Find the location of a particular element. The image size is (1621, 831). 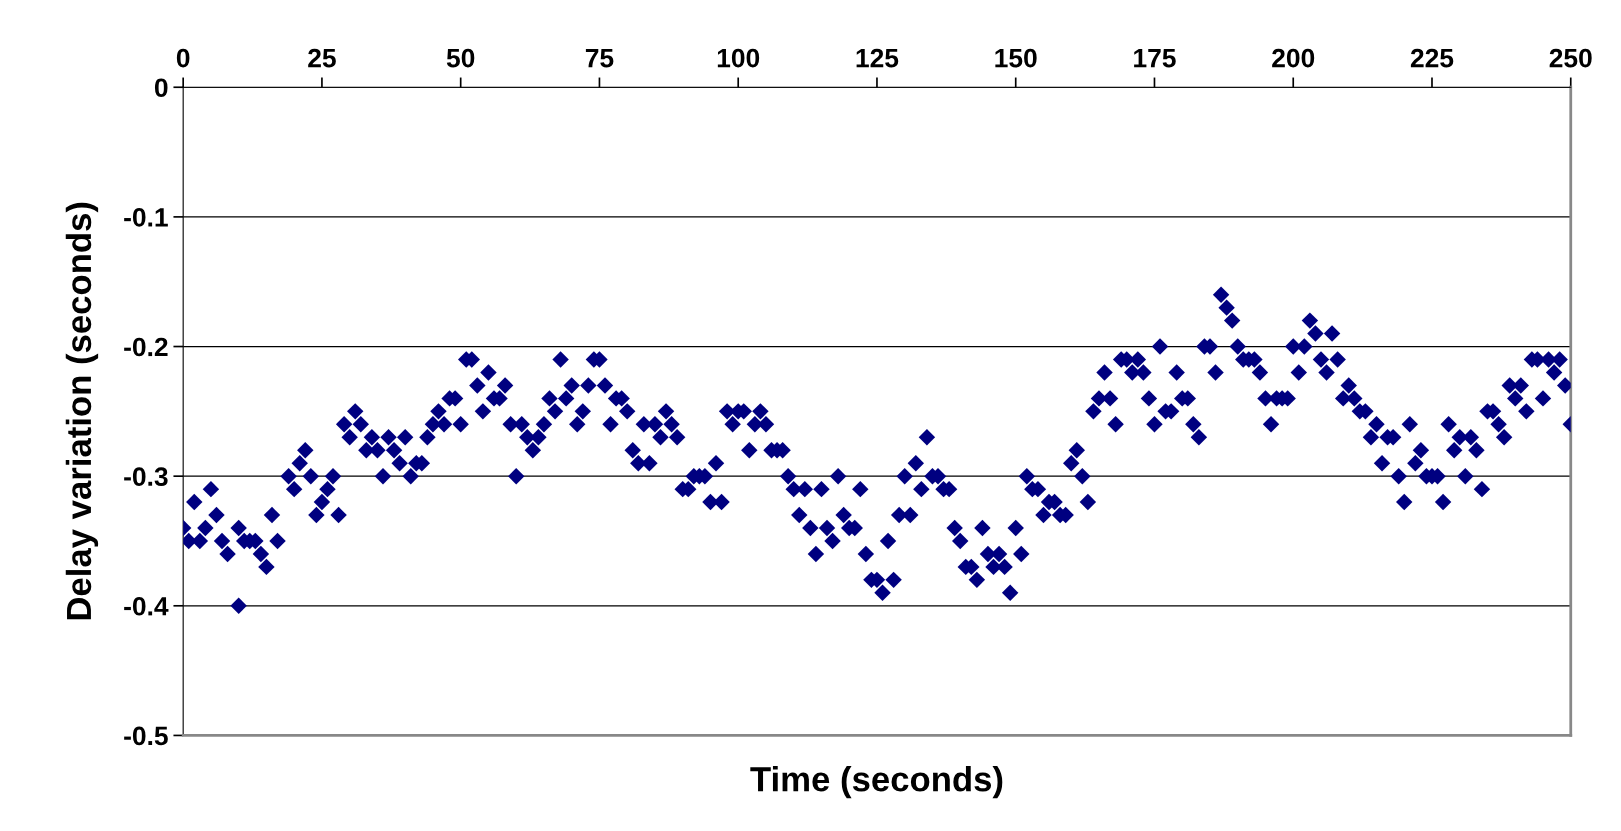

x-tick-label: 0 is located at coordinates (183, 58).